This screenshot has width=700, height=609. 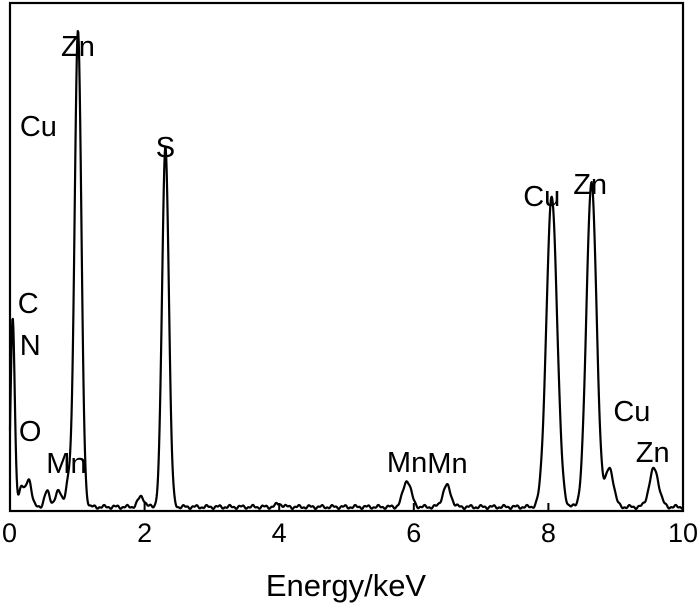 What do you see at coordinates (165, 148) in the screenshot?
I see `peak-label-s: S` at bounding box center [165, 148].